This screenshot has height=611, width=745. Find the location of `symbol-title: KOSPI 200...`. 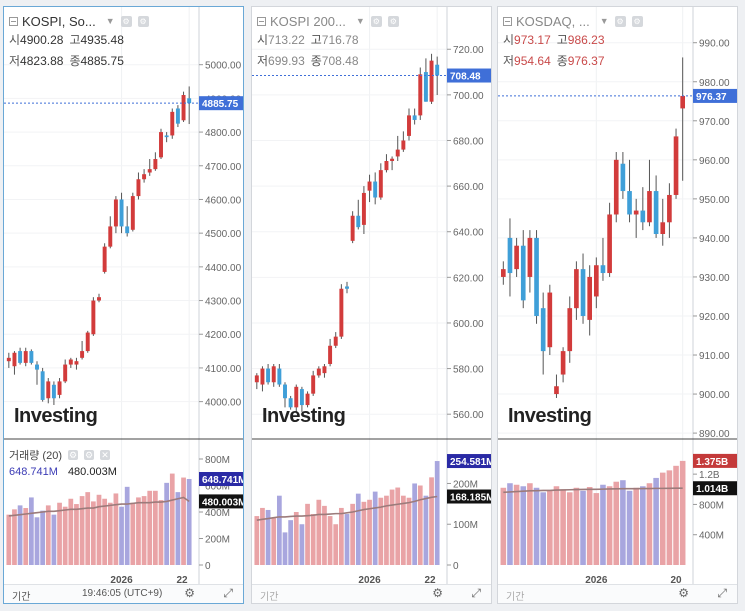

symbol-title: KOSPI 200... is located at coordinates (308, 21).